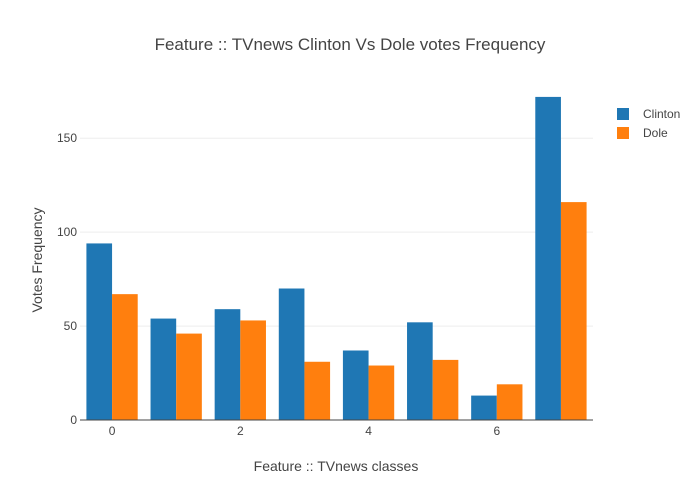 The height and width of the screenshot is (500, 700). I want to click on legend-item-clinton: Clinton, so click(648, 114).